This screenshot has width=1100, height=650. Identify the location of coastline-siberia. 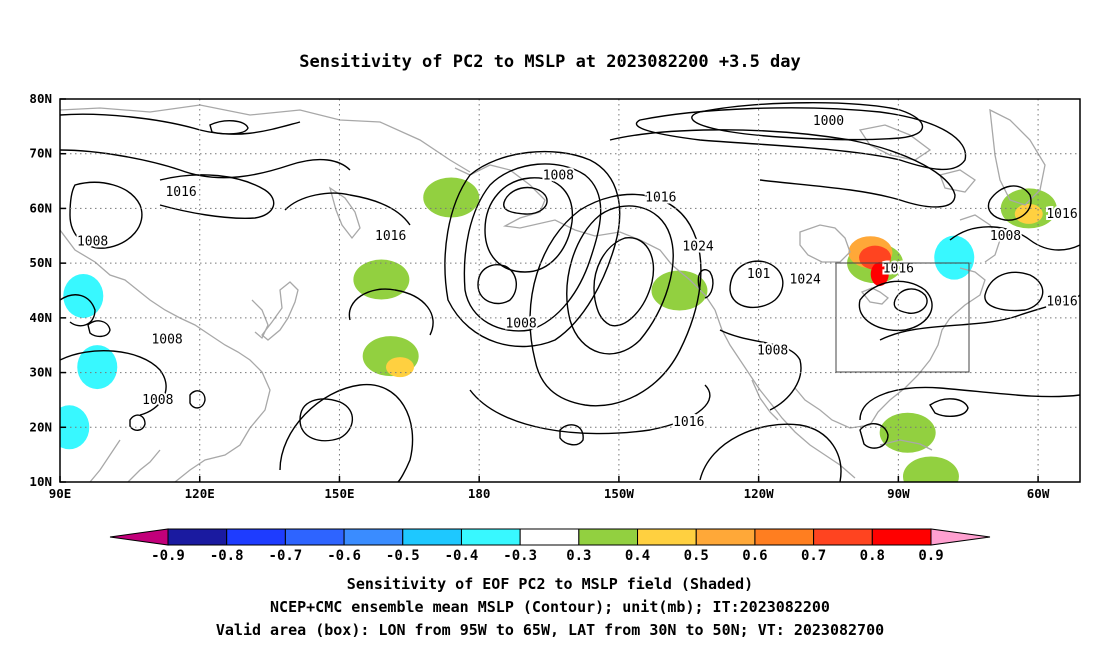
(265, 138).